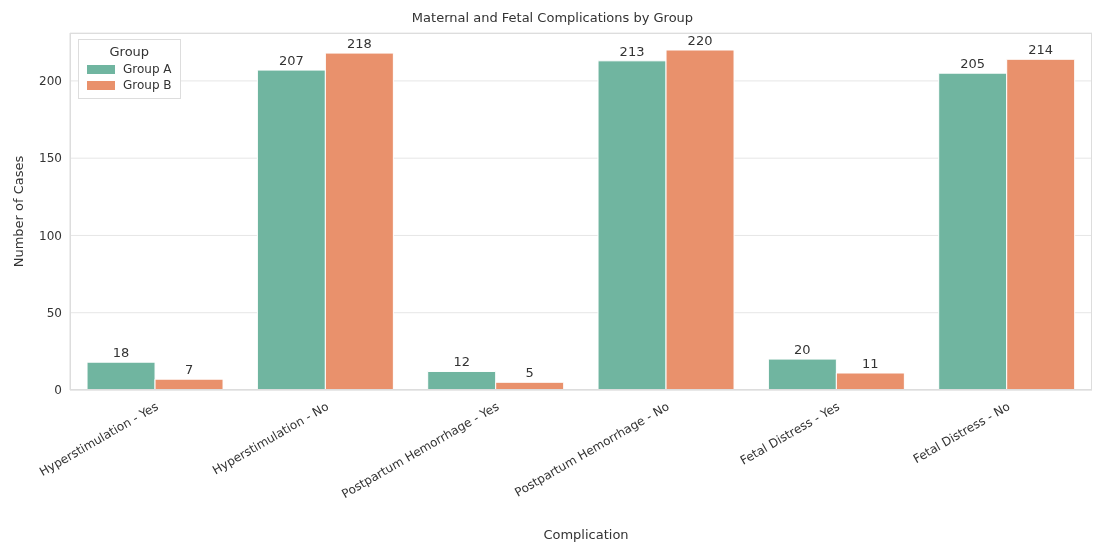 The height and width of the screenshot is (544, 1097). I want to click on data-label: 11, so click(870, 363).